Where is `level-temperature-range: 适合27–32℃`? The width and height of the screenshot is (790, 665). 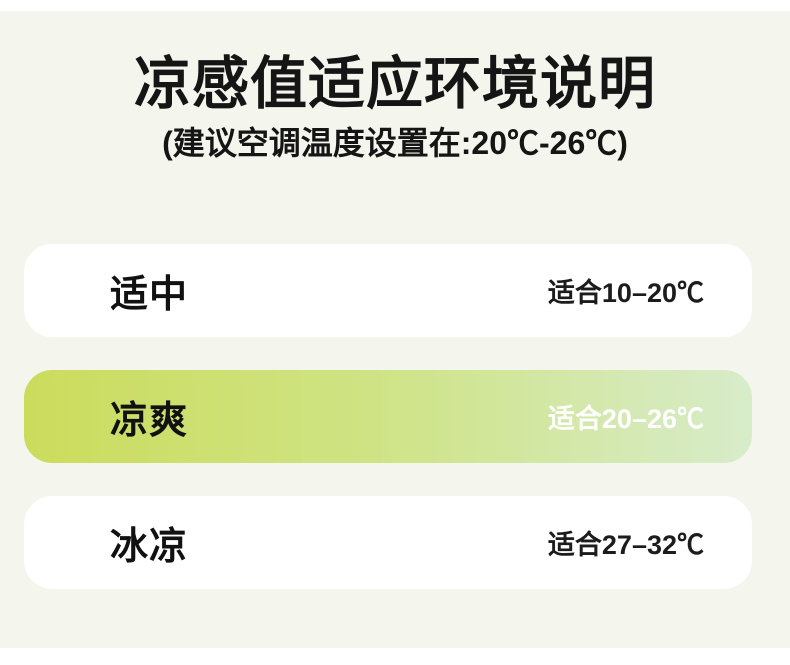 level-temperature-range: 适合27–32℃ is located at coordinates (625, 545).